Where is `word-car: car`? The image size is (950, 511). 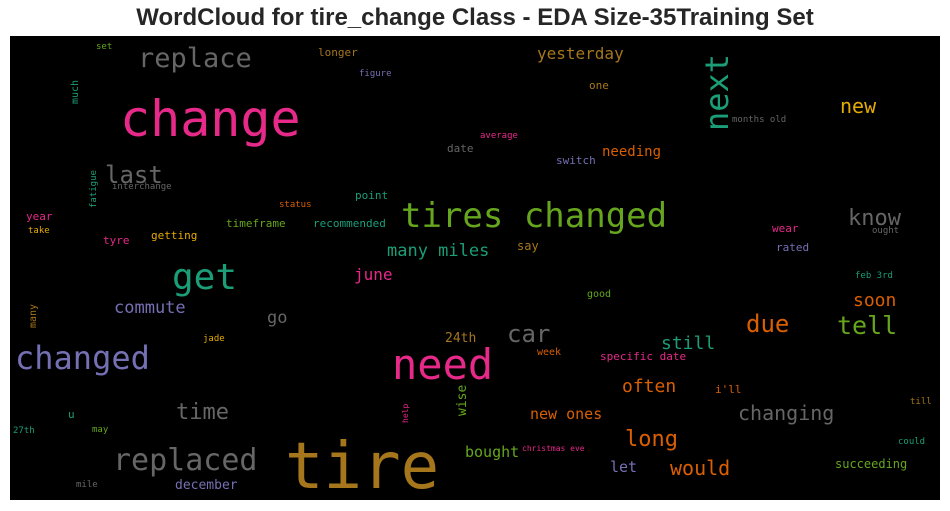 word-car: car is located at coordinates (528, 334).